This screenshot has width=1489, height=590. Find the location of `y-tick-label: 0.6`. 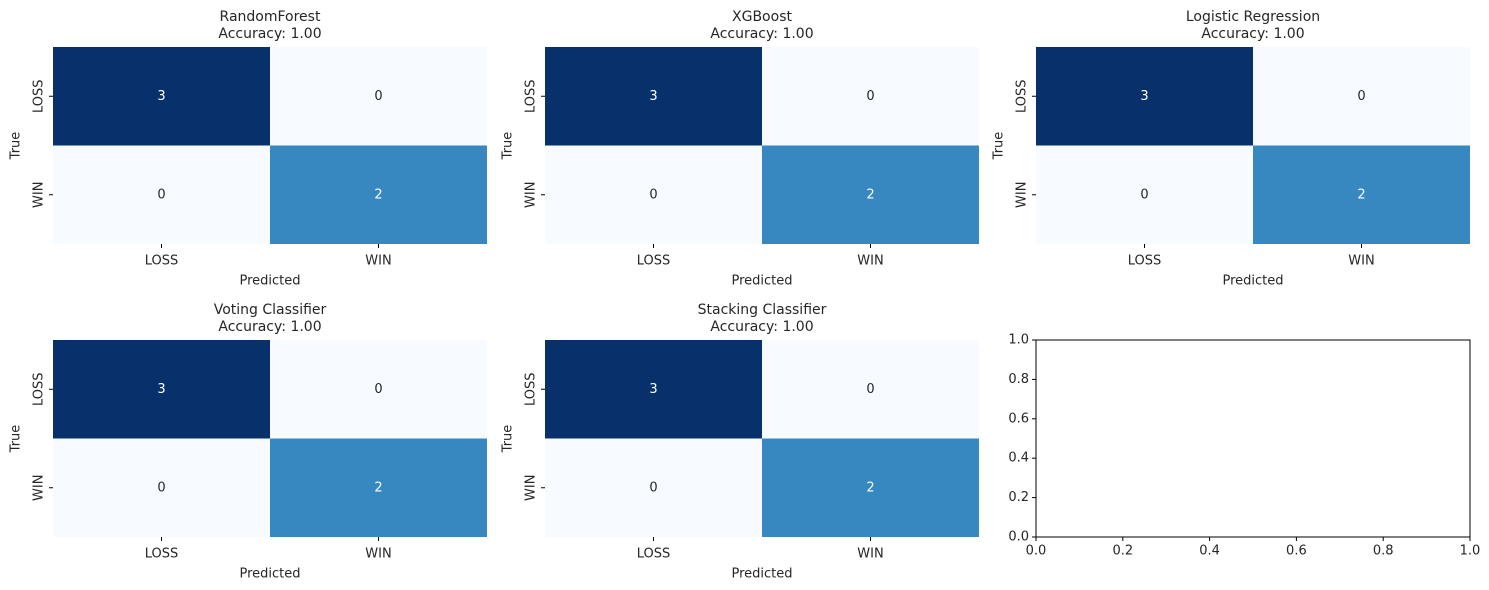

y-tick-label: 0.6 is located at coordinates (1018, 418).